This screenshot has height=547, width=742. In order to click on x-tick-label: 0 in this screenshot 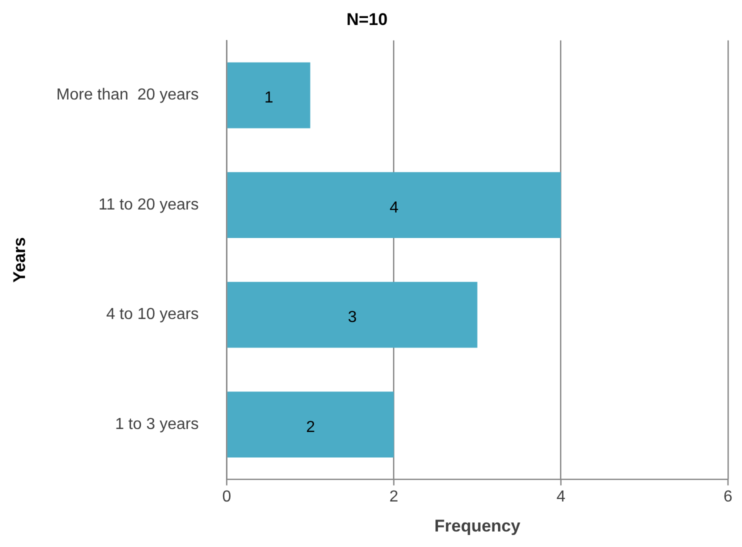, I will do `click(227, 497)`.